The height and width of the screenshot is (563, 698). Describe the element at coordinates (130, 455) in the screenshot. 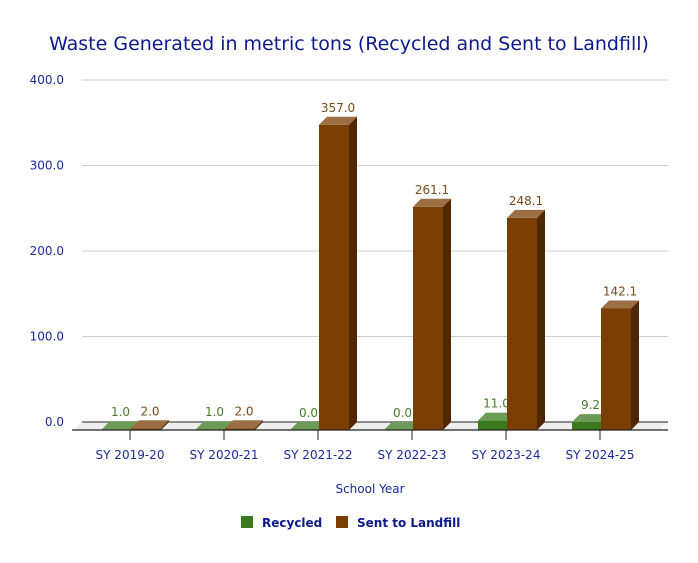

I see `x-tick-label: SY 2019-20` at that location.